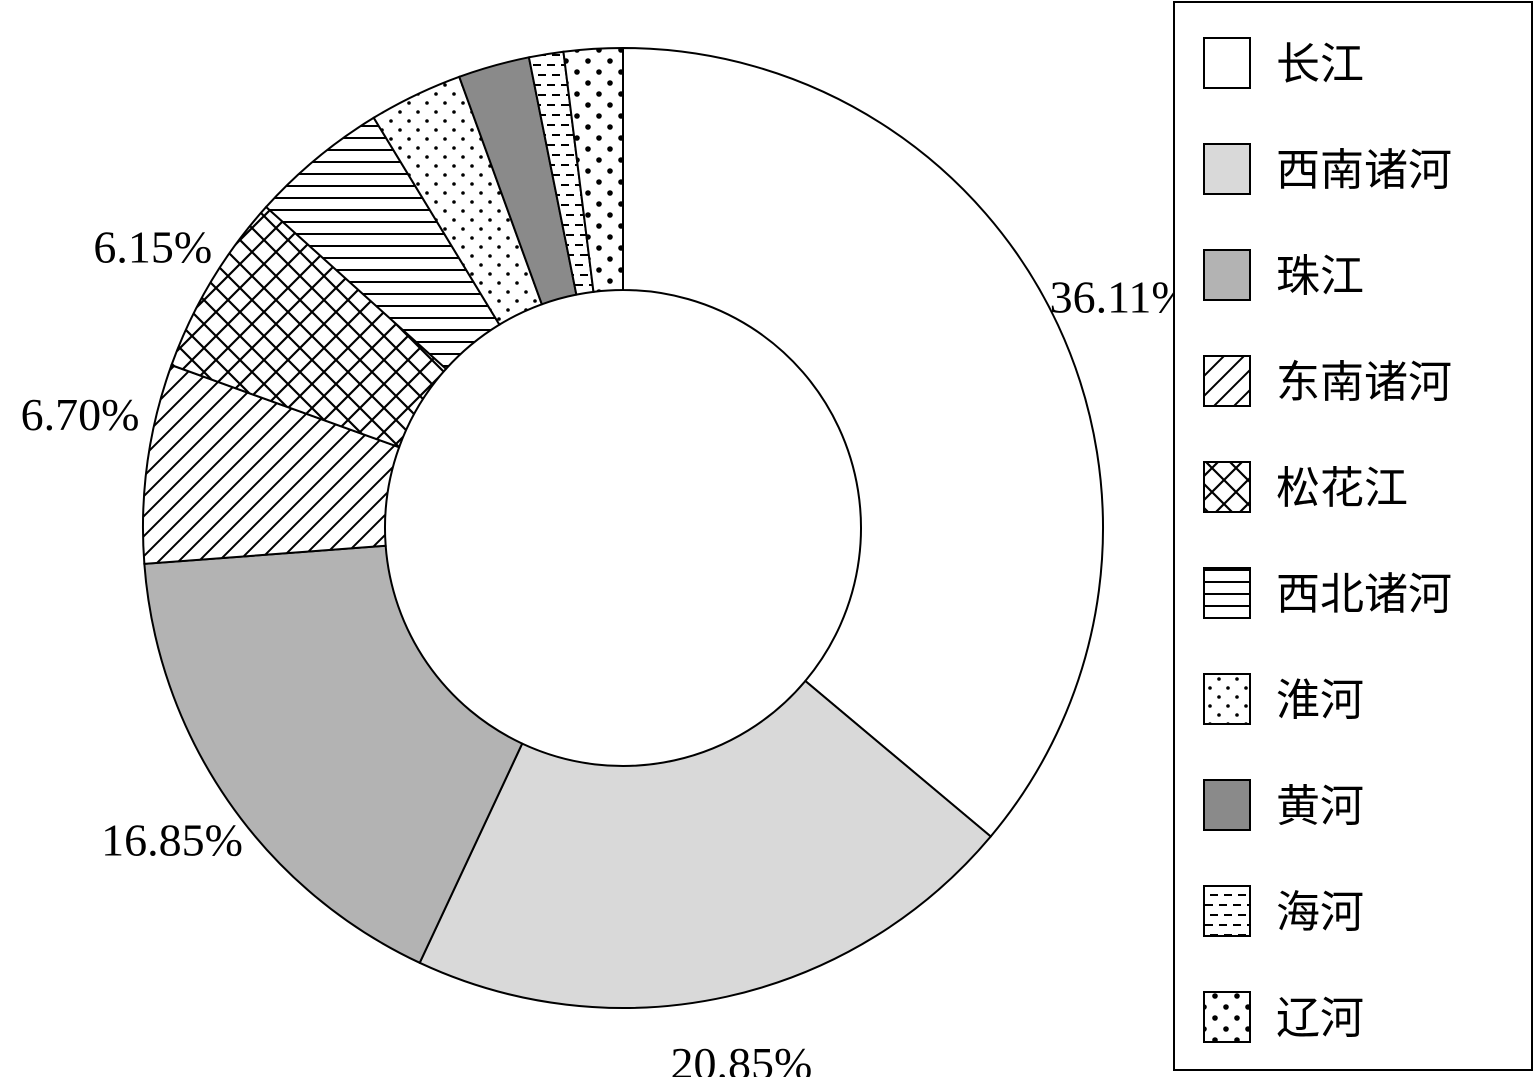 The width and height of the screenshot is (1536, 1077). Describe the element at coordinates (1364, 382) in the screenshot. I see `legend-label: 东南诸河` at that location.